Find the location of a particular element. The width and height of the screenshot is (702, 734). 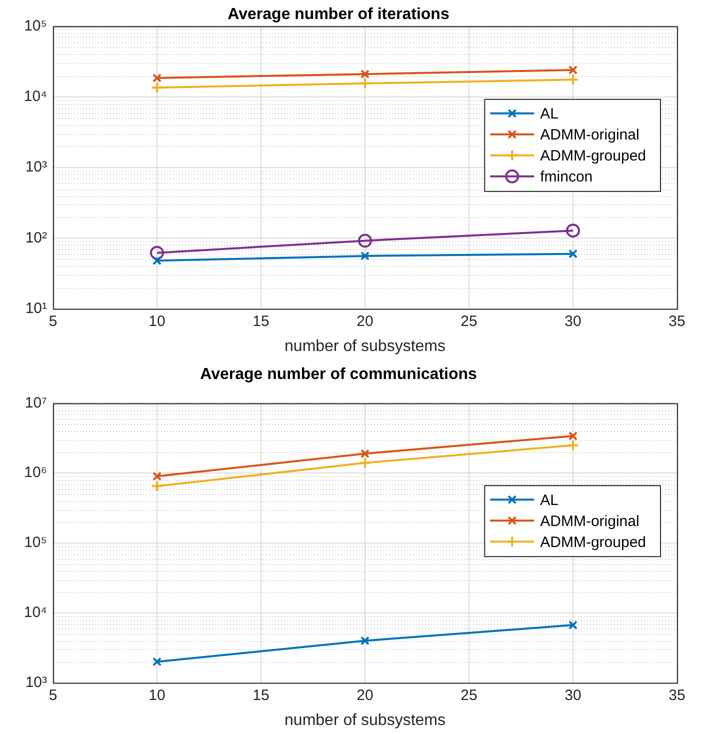

chart-title: Average number of communications is located at coordinates (338, 375).